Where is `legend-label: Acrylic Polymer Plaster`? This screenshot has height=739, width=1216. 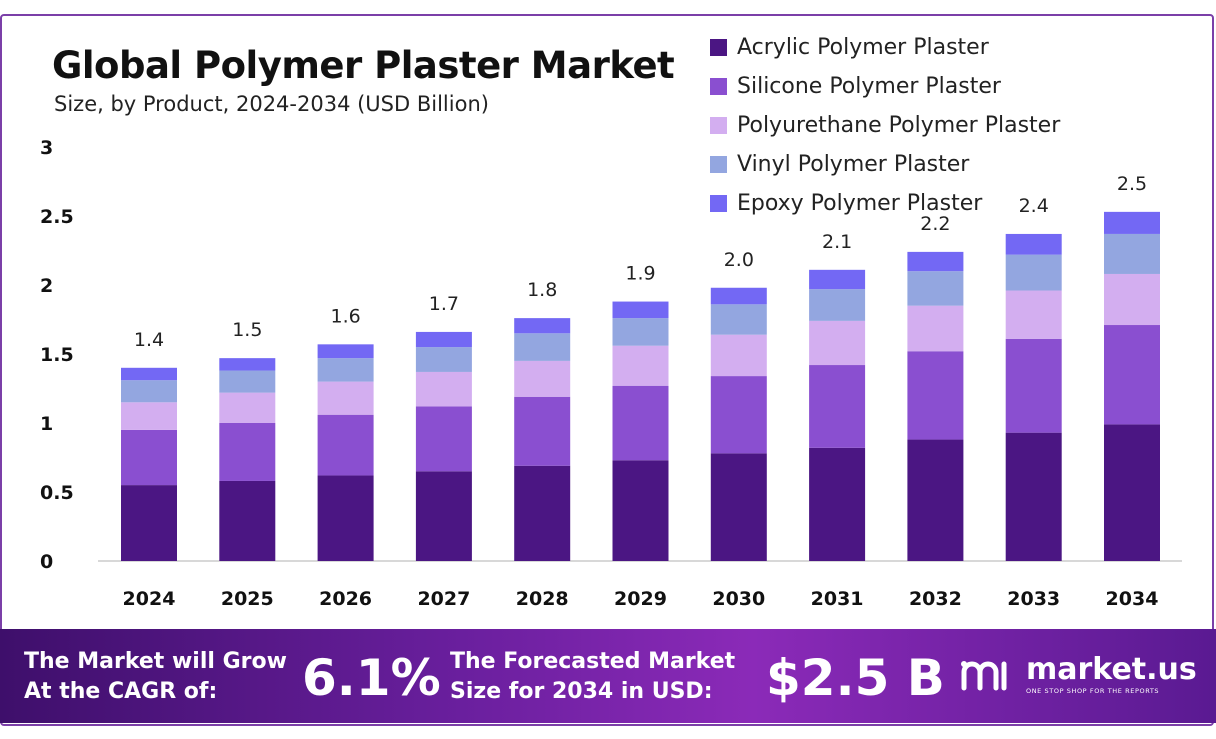 legend-label: Acrylic Polymer Plaster is located at coordinates (863, 47).